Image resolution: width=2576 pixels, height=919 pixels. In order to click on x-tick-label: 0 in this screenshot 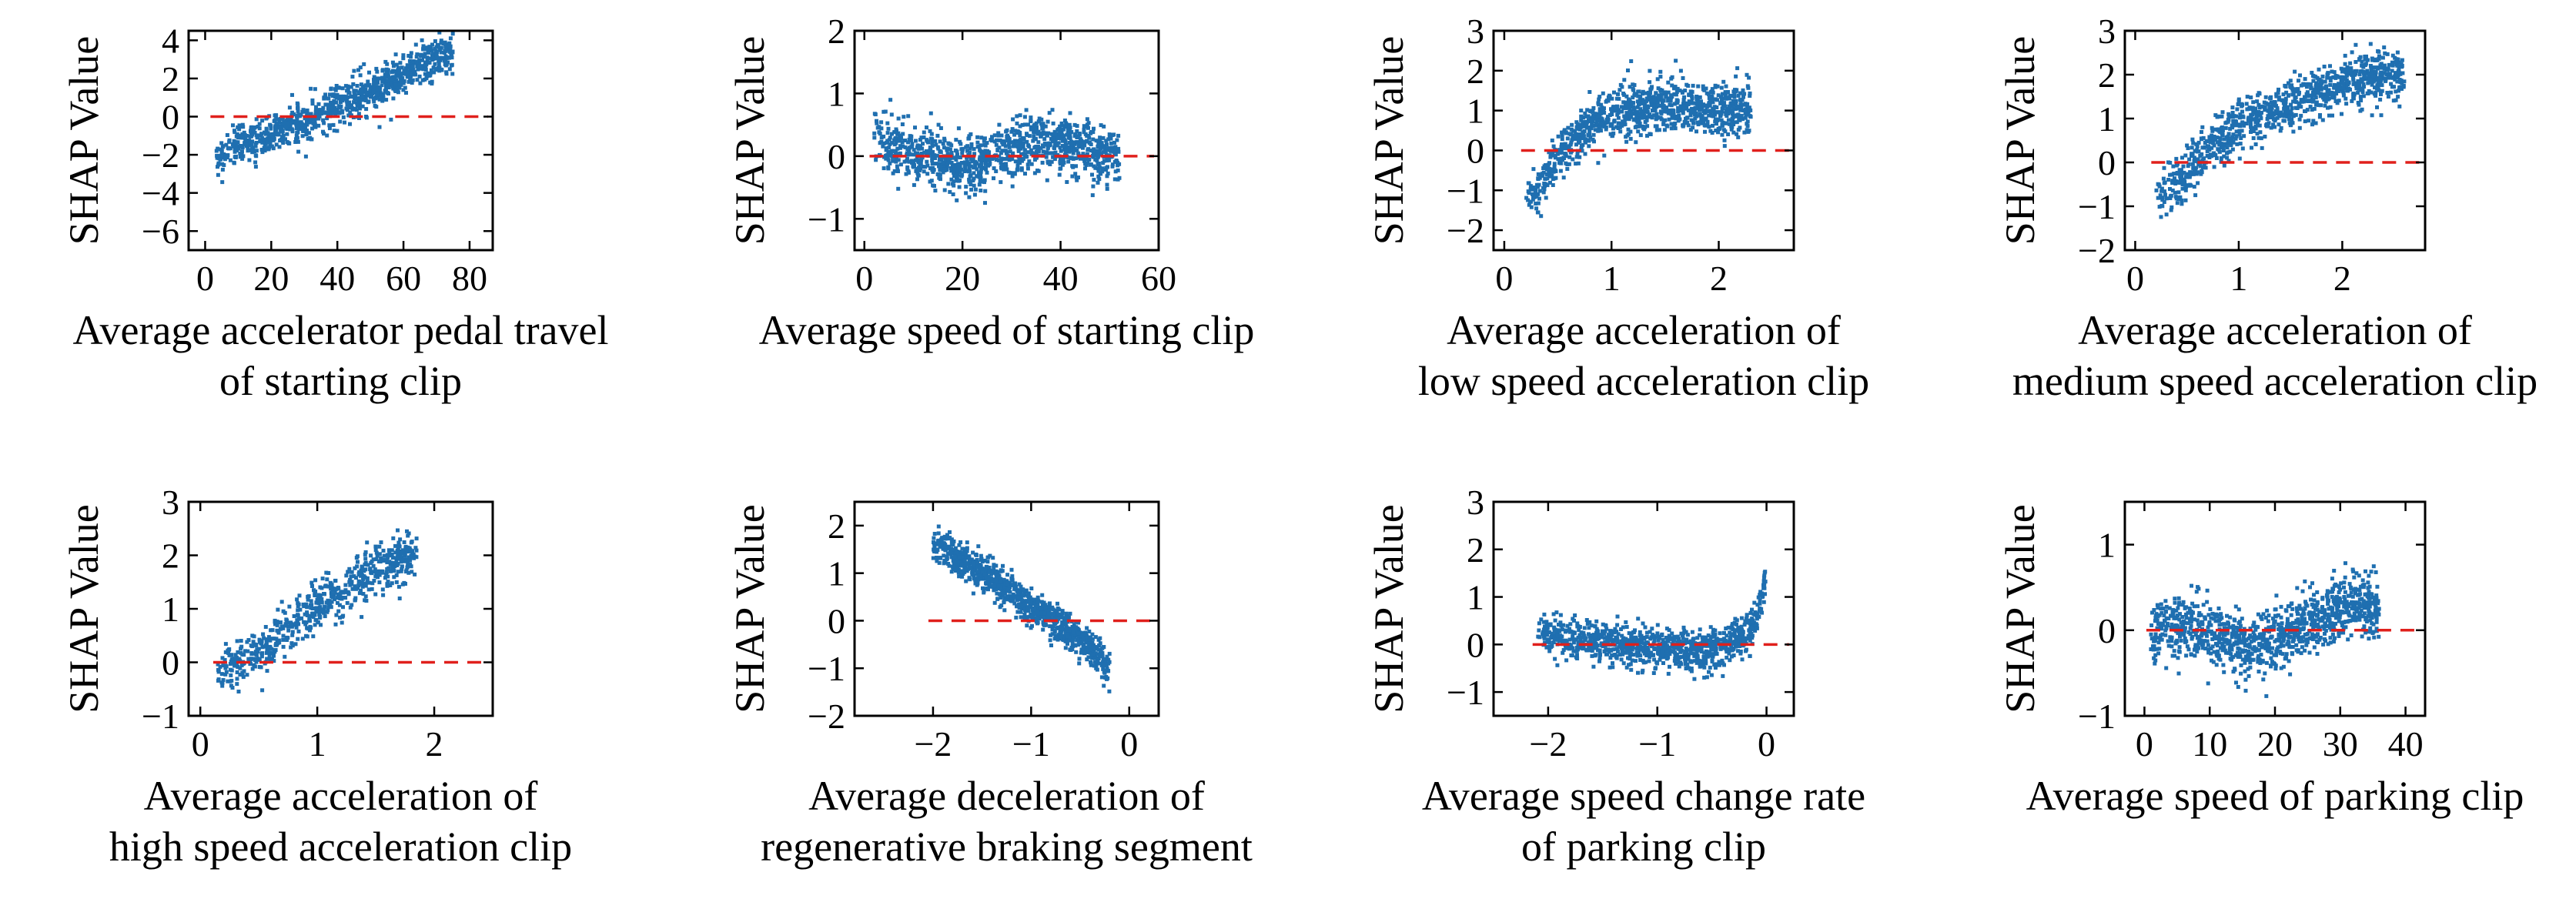, I will do `click(1504, 278)`.